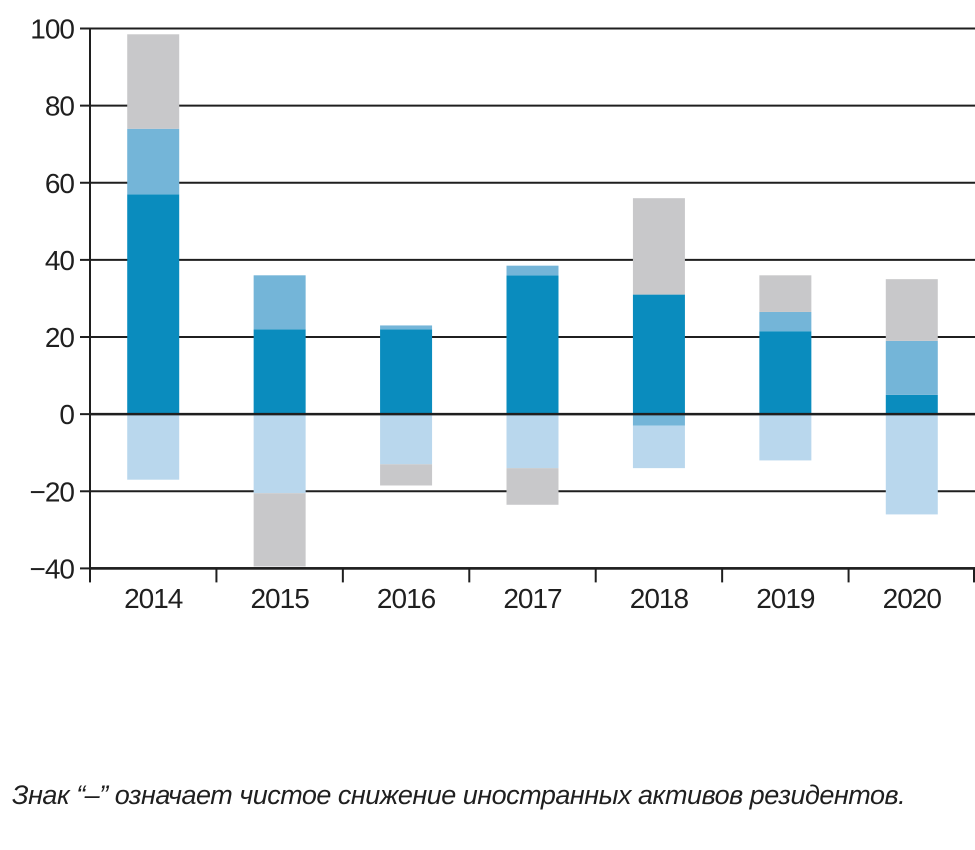 The width and height of the screenshot is (975, 850). What do you see at coordinates (532, 345) in the screenshot?
I see `bar-segment-s0-2017` at bounding box center [532, 345].